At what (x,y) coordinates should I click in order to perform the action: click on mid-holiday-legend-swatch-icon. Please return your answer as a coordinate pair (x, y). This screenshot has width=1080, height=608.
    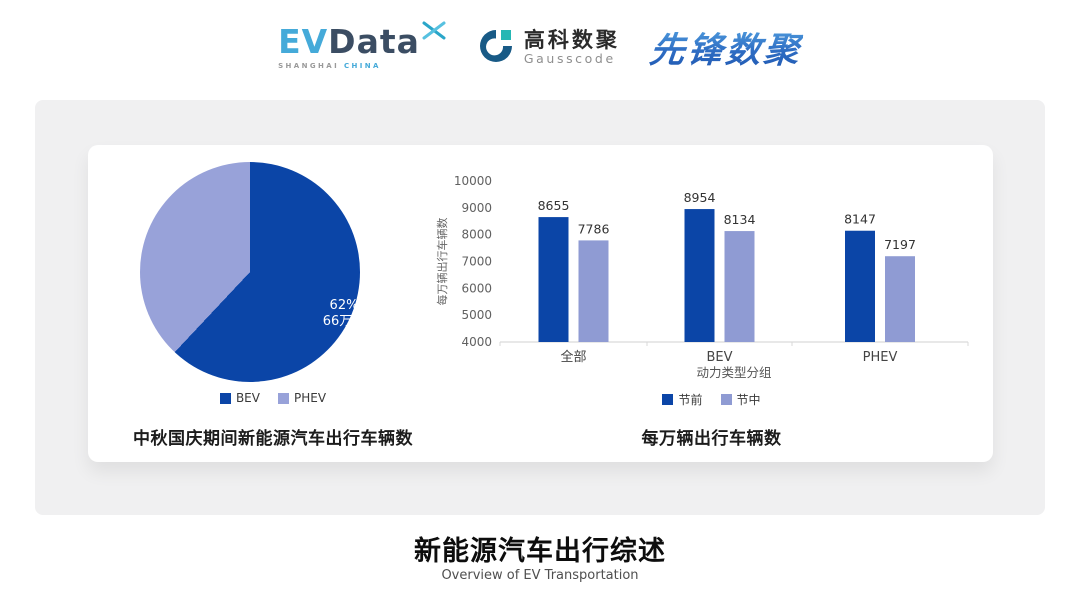
    Looking at the image, I should click on (726, 399).